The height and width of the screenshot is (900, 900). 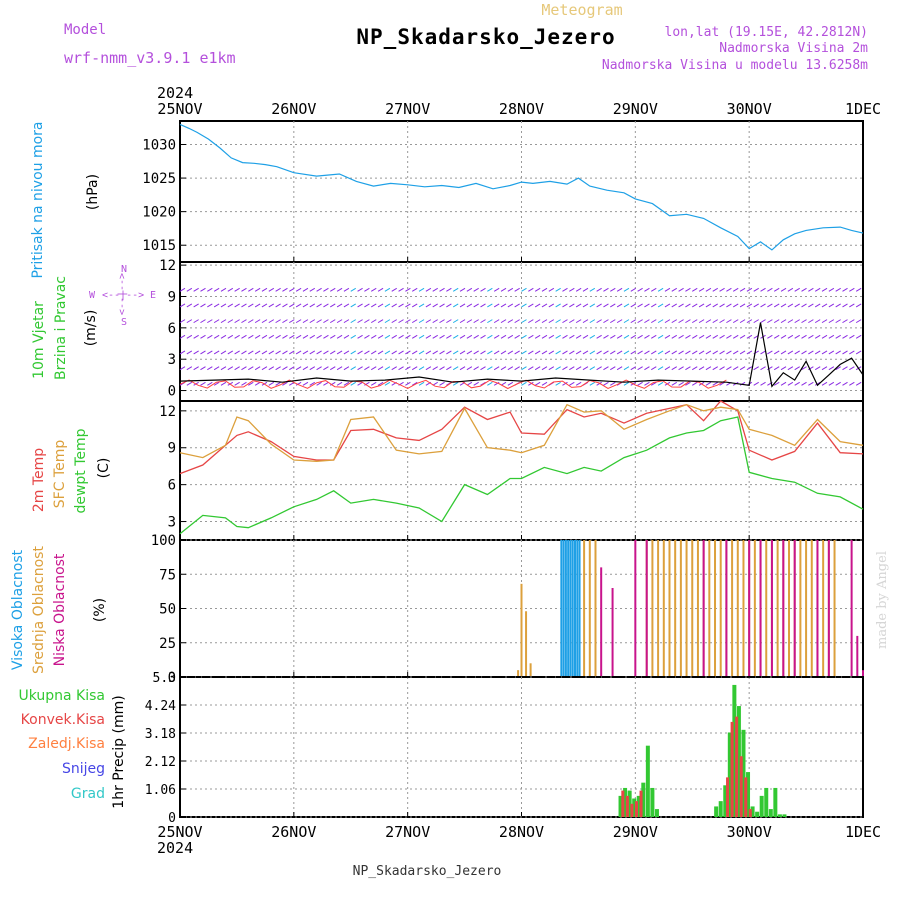 What do you see at coordinates (61, 328) in the screenshot?
I see `wind-ylabel-2-text: Brzina i Pravac` at bounding box center [61, 328].